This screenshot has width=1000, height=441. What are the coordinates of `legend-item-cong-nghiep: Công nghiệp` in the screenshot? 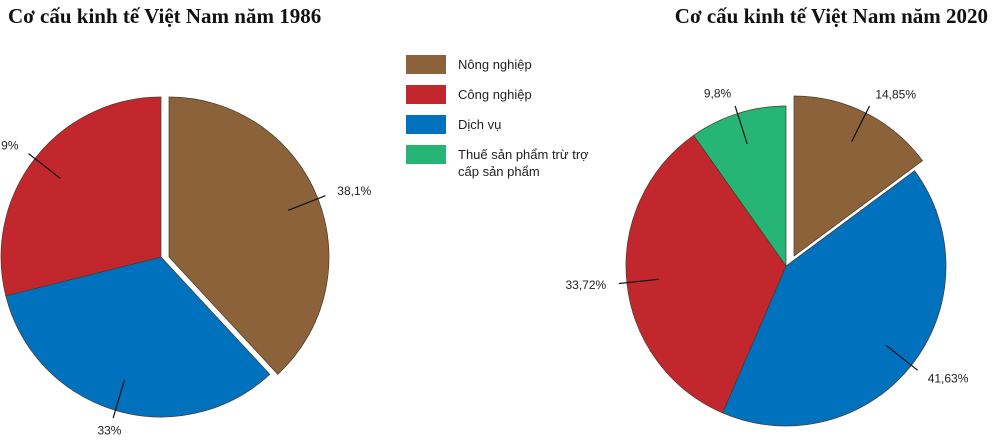 It's located at (502, 94).